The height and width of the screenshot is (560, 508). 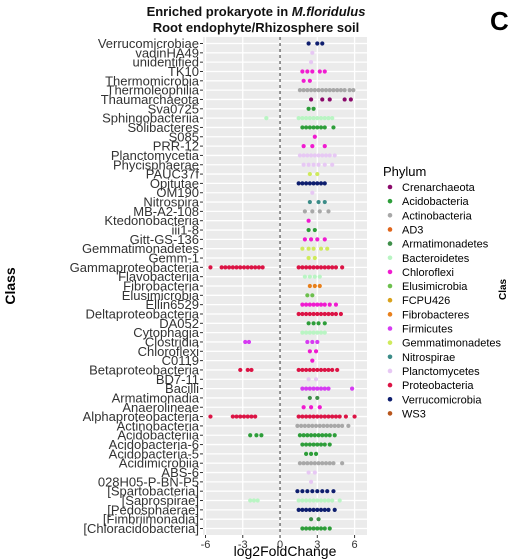 I want to click on x-tick-label: -6, so click(x=206, y=545).